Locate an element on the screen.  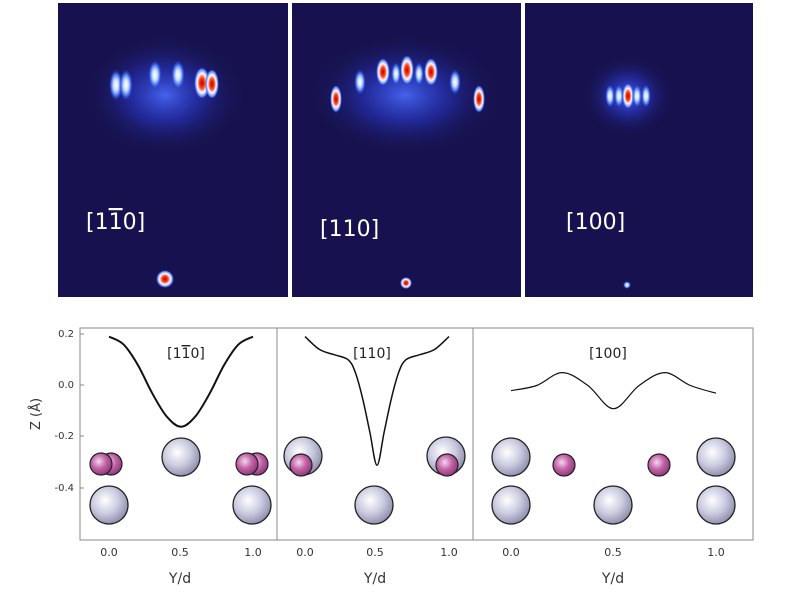
plot-title-100: [100] is located at coordinates (608, 354).